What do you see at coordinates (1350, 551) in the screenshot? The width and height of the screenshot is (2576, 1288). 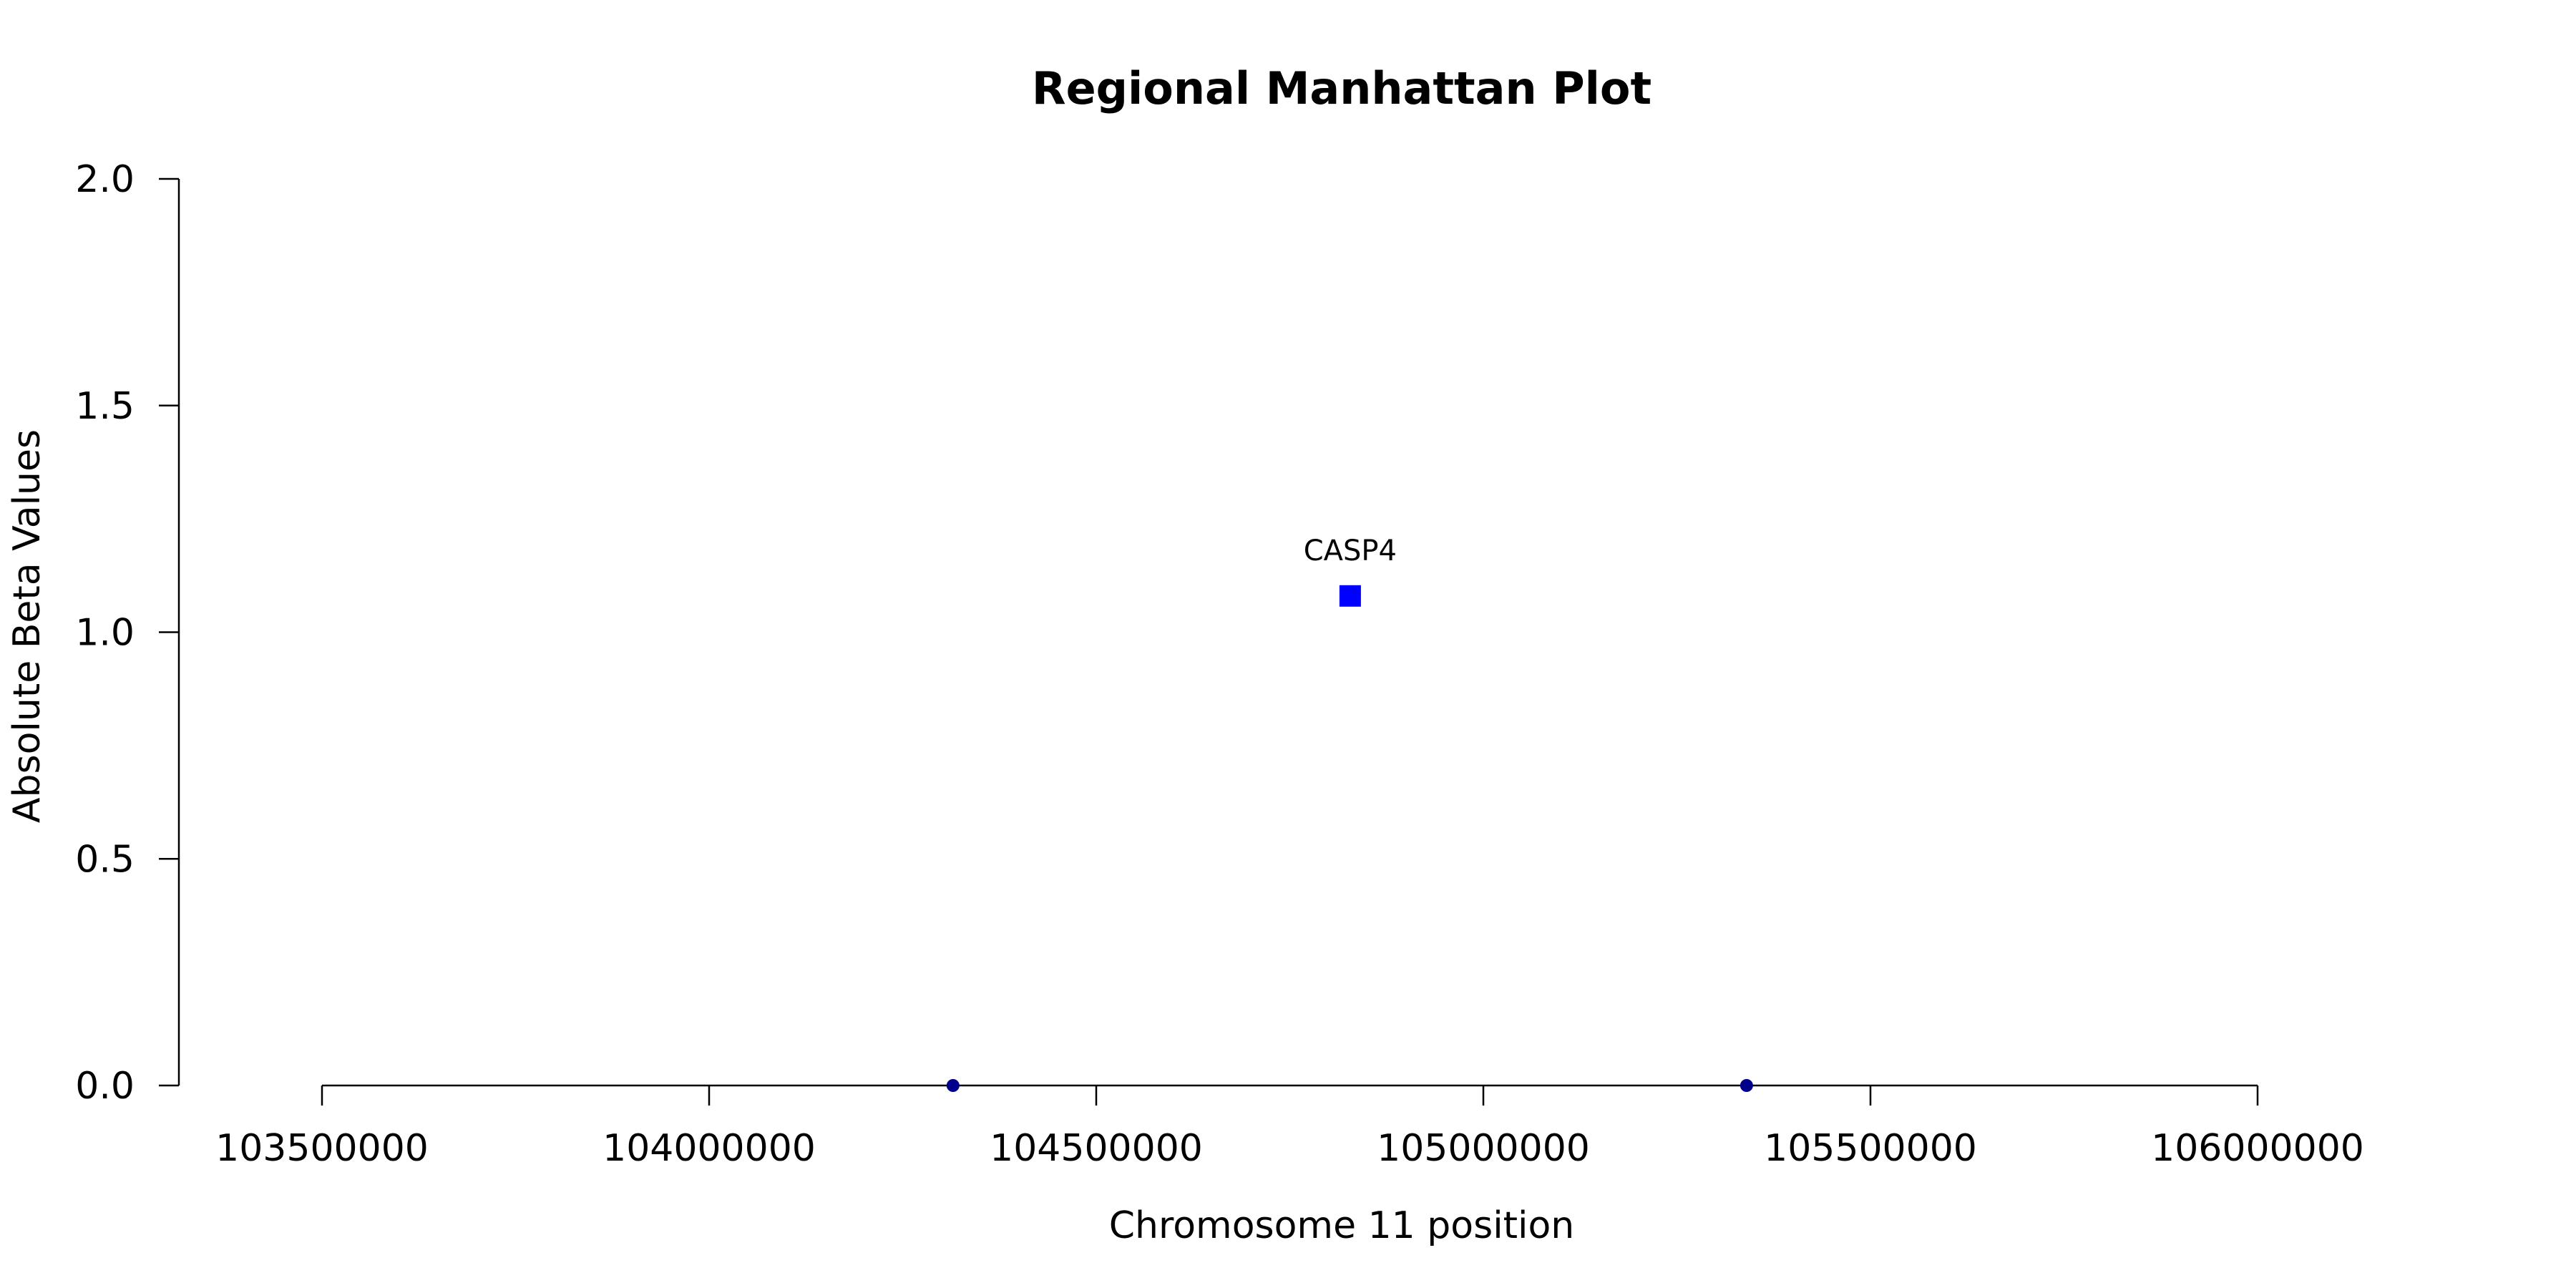 I see `point-label: CASP4` at bounding box center [1350, 551].